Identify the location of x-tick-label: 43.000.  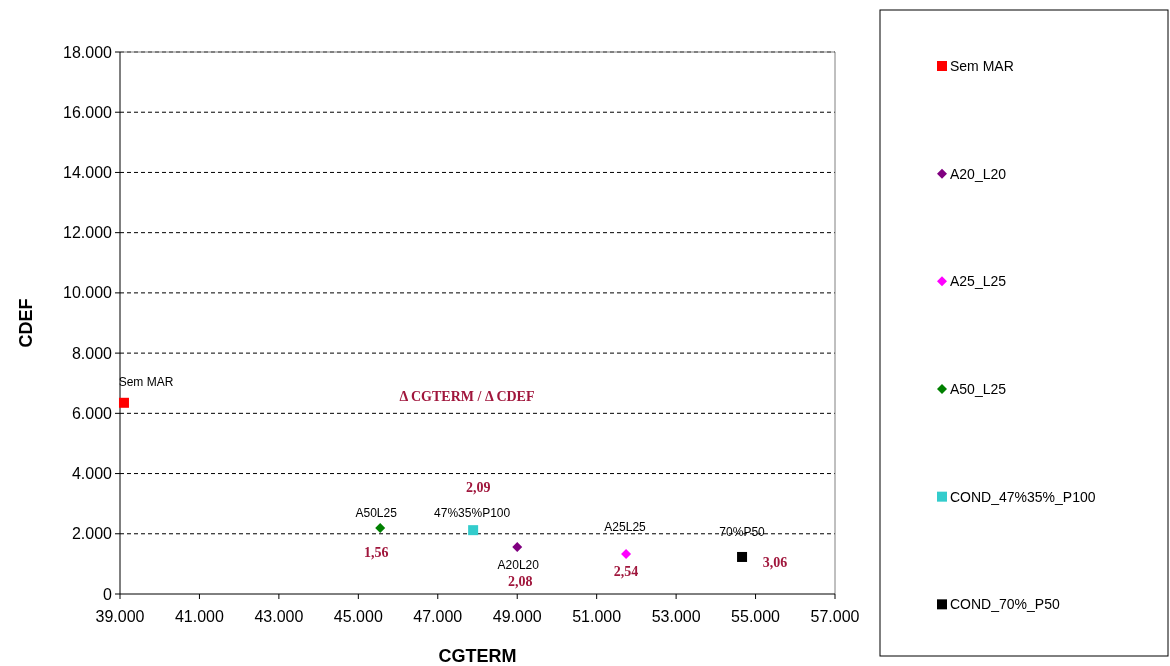
(279, 616).